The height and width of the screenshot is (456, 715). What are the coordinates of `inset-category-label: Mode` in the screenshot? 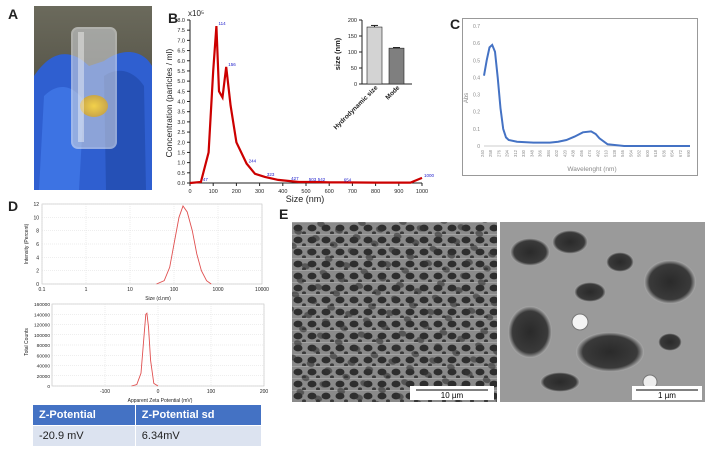 It's located at (392, 92).